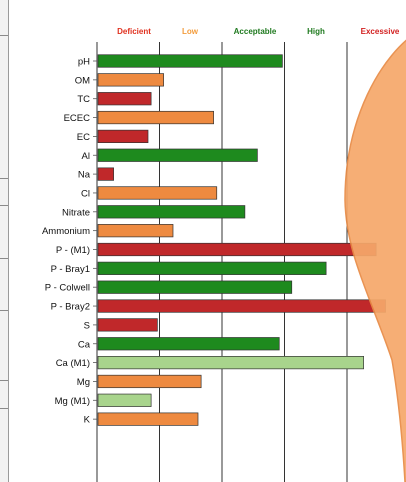 This screenshot has height=482, width=406. I want to click on bar-nitrate, so click(171, 212).